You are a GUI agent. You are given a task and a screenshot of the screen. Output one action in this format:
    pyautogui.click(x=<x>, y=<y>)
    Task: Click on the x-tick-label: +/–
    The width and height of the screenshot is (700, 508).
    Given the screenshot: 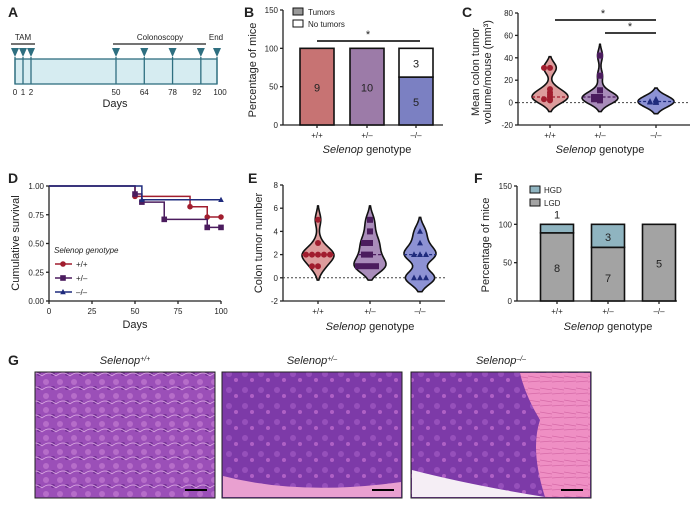 What is the action you would take?
    pyautogui.click(x=600, y=135)
    